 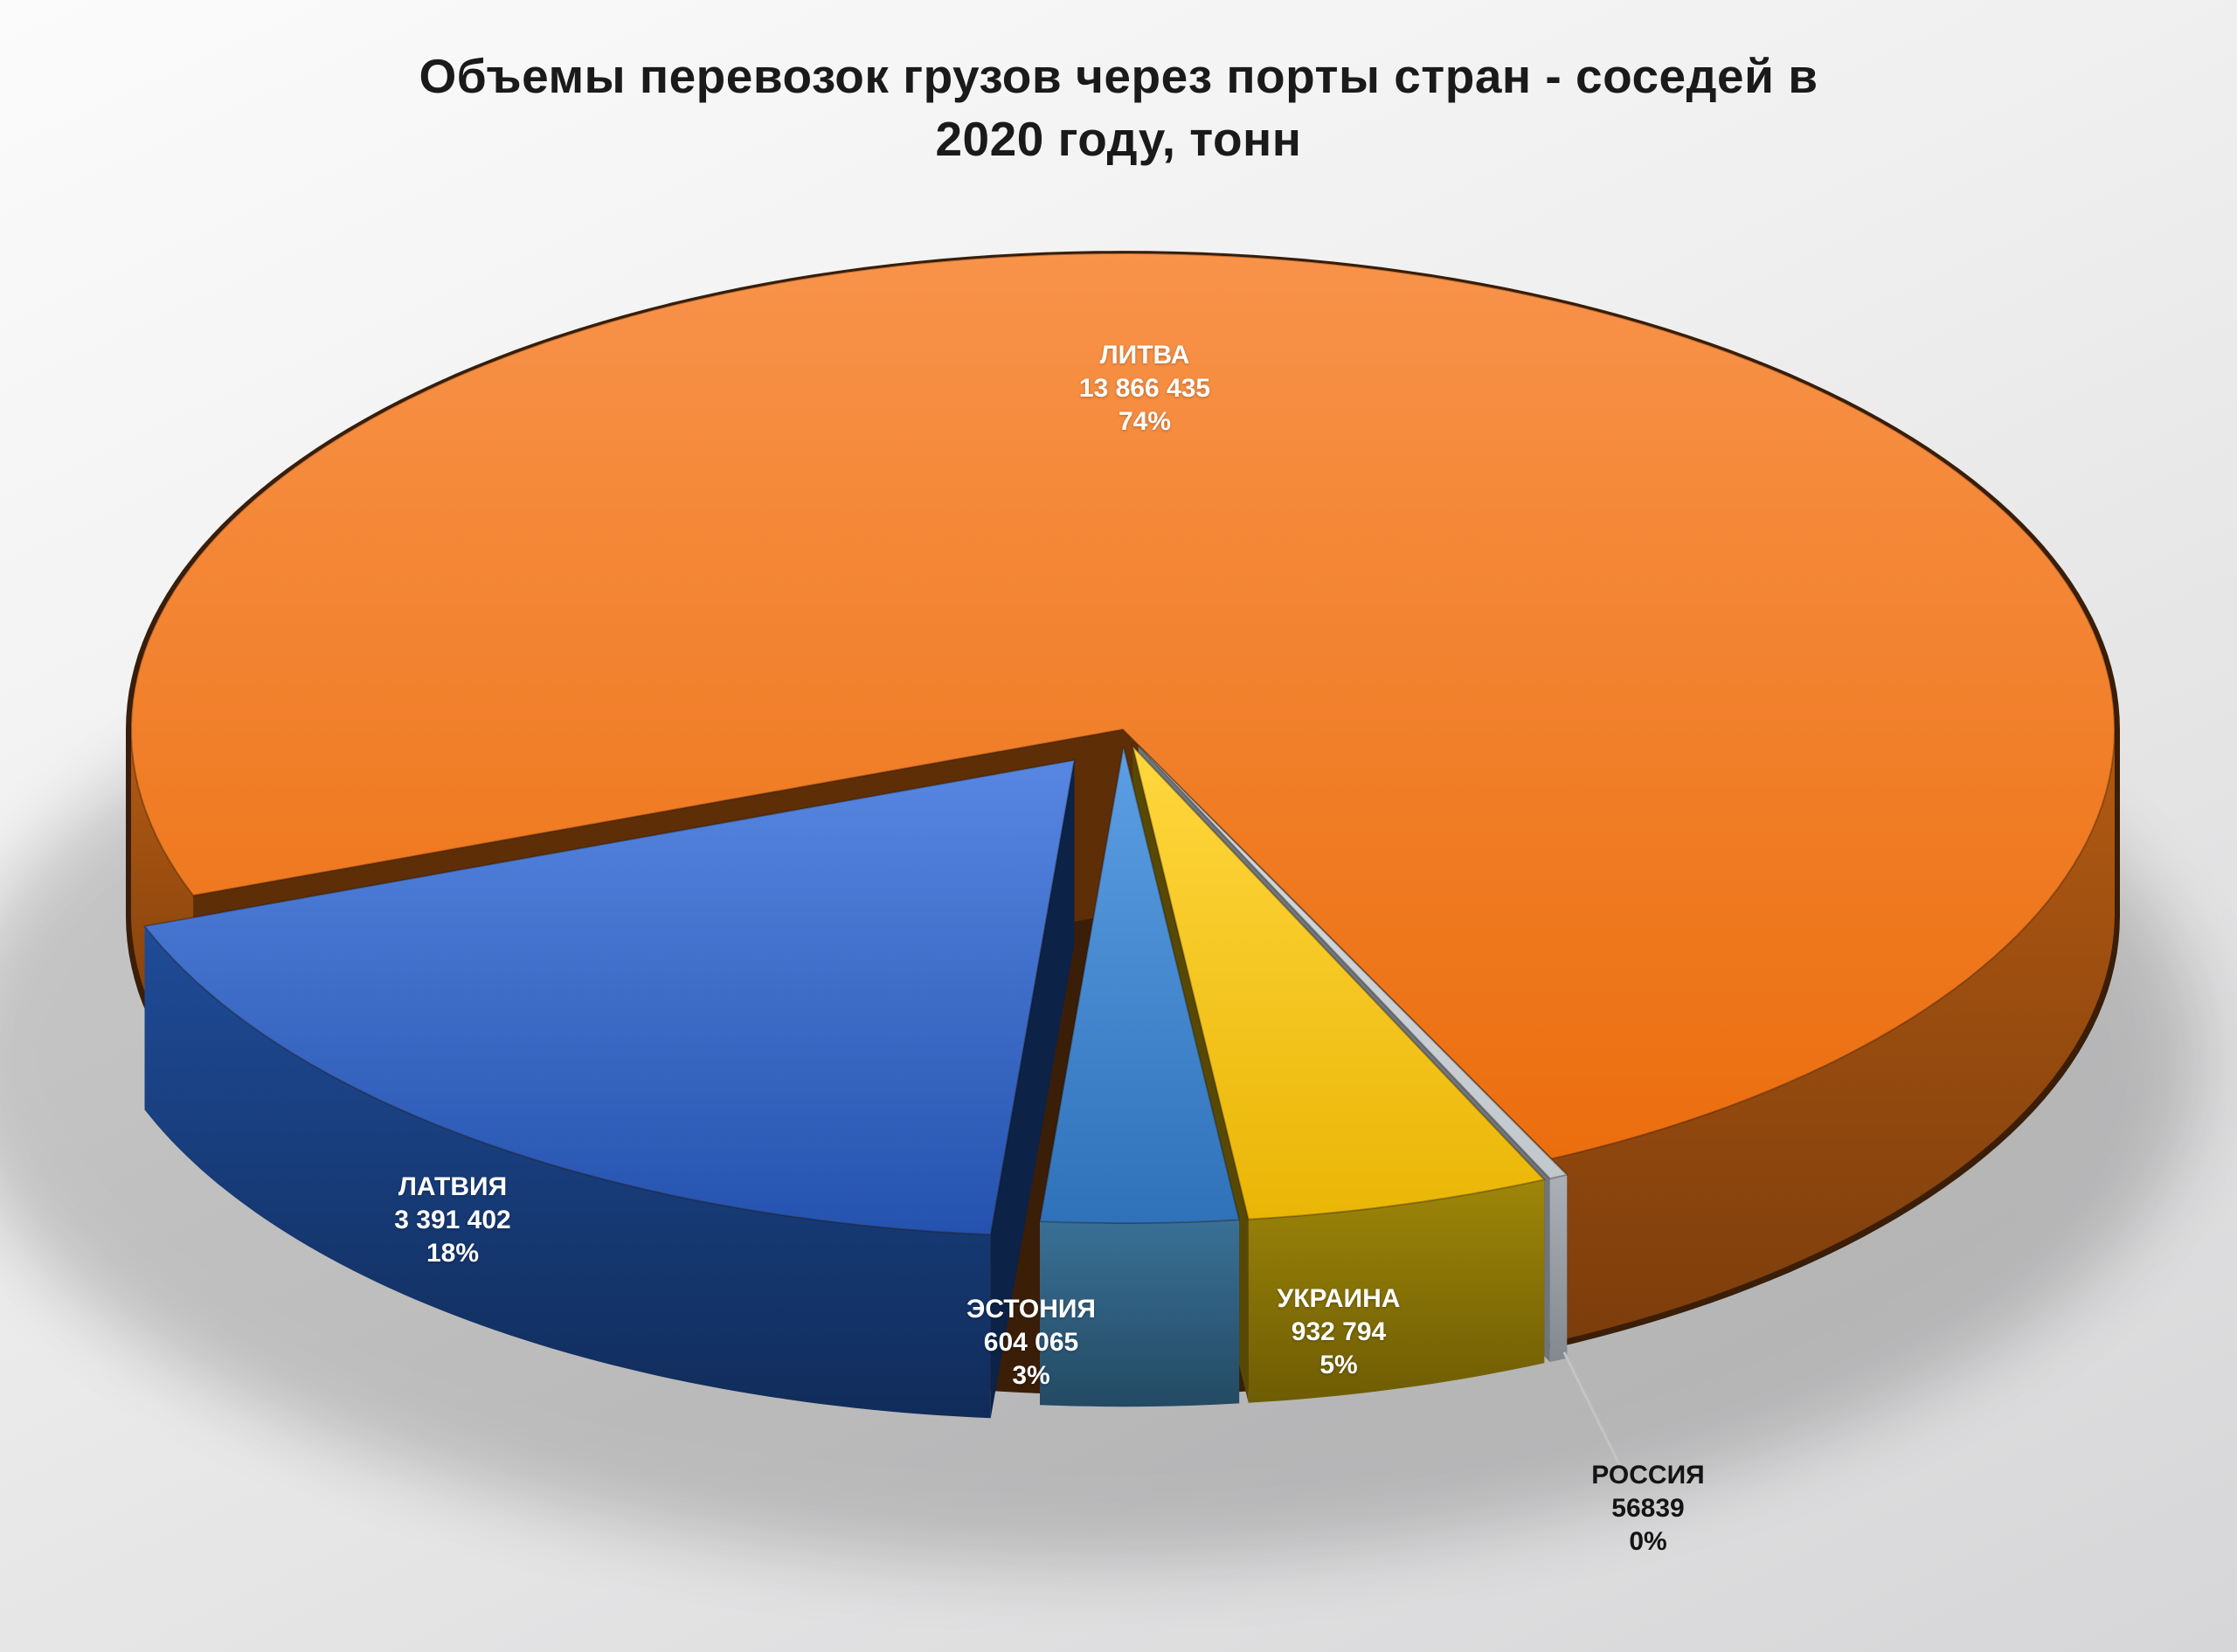 What do you see at coordinates (1339, 1298) in the screenshot?
I see `slice-name: УКРАИНА` at bounding box center [1339, 1298].